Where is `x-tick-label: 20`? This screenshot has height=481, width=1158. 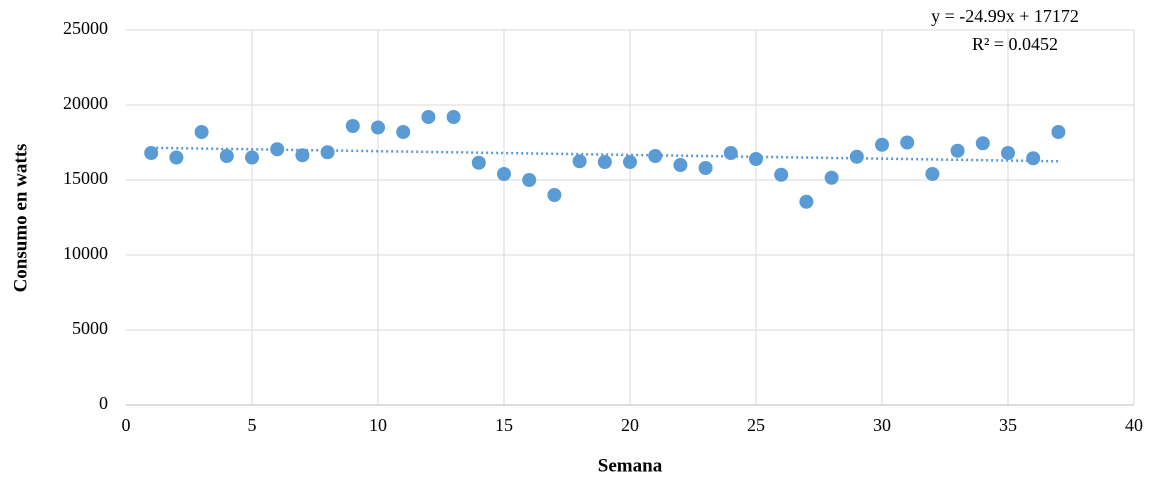 x-tick-label: 20 is located at coordinates (630, 425).